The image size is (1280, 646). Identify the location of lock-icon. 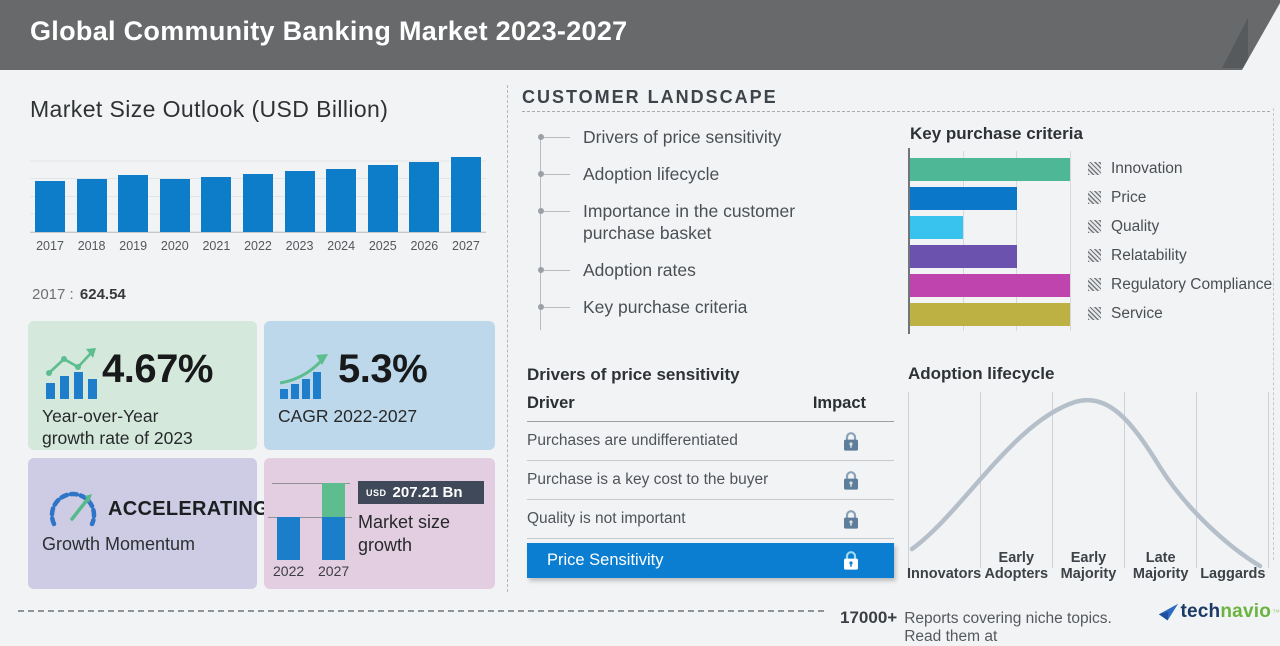
(851, 480).